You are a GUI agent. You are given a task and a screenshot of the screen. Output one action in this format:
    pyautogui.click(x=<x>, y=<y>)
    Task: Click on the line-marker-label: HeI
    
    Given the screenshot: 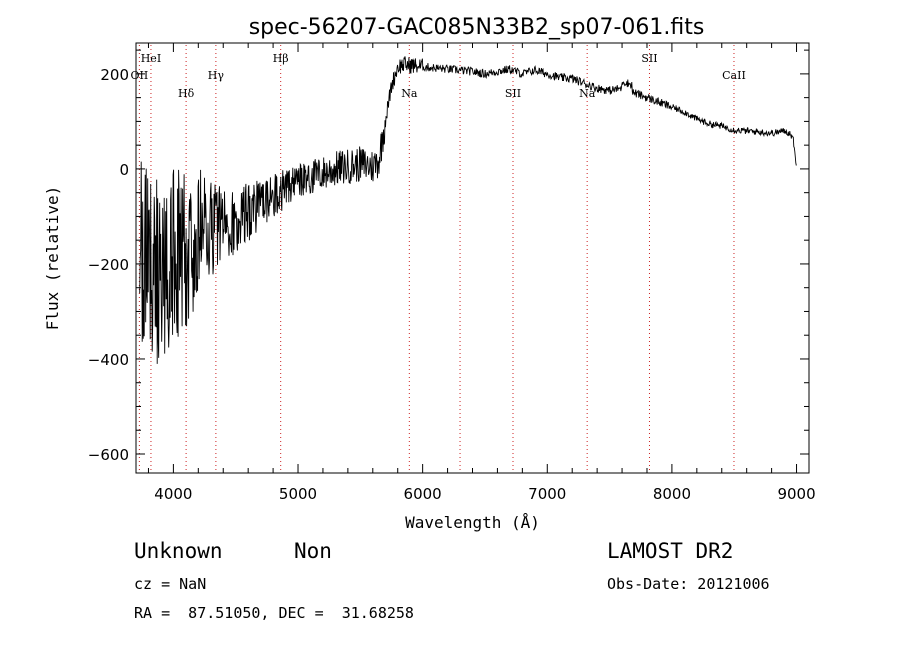 What is the action you would take?
    pyautogui.click(x=151, y=58)
    